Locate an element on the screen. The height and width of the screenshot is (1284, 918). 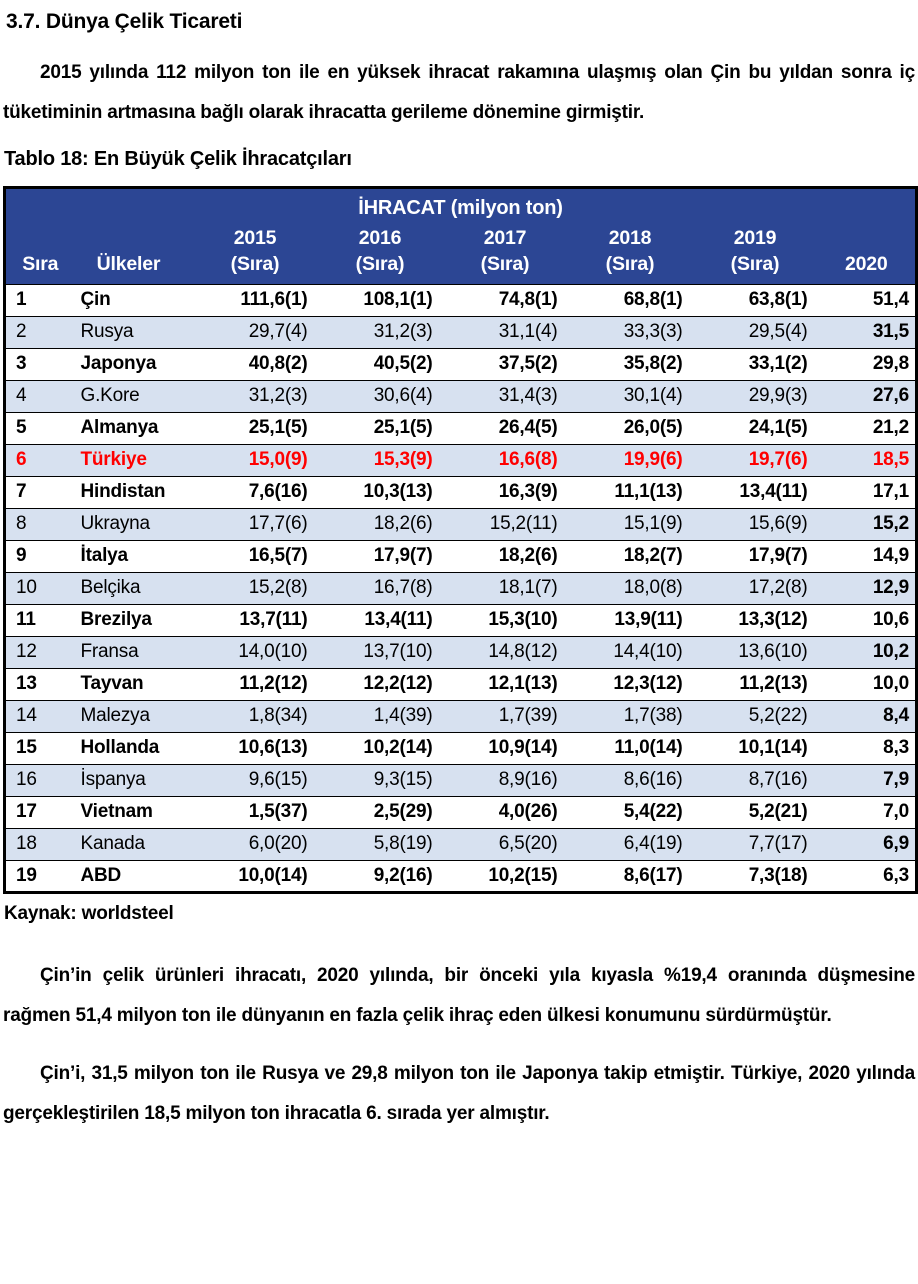
value-2020-cell: 51,4 is located at coordinates (867, 299).